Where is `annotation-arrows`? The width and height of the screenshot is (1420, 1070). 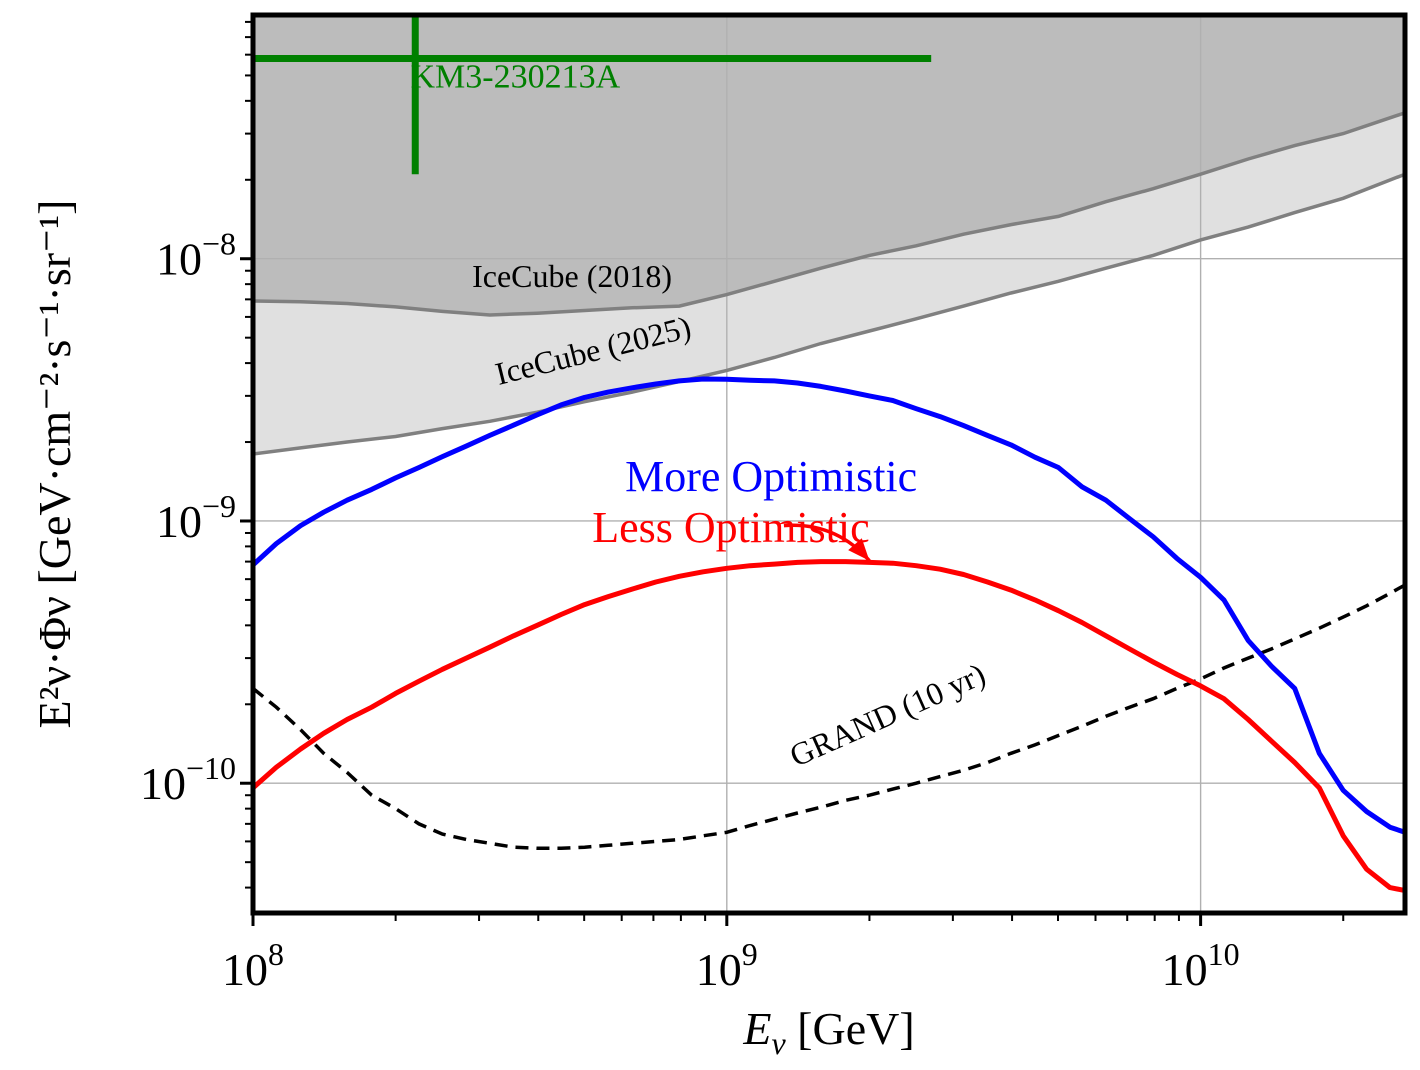 annotation-arrows is located at coordinates (827, 542).